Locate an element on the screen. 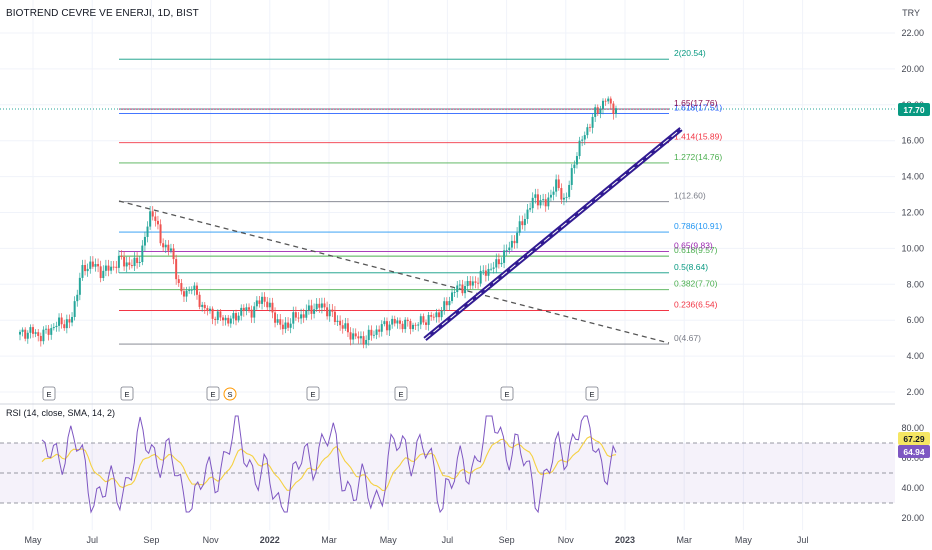 The image size is (932, 550). rsi-tick-label: 40.00 is located at coordinates (912, 488).